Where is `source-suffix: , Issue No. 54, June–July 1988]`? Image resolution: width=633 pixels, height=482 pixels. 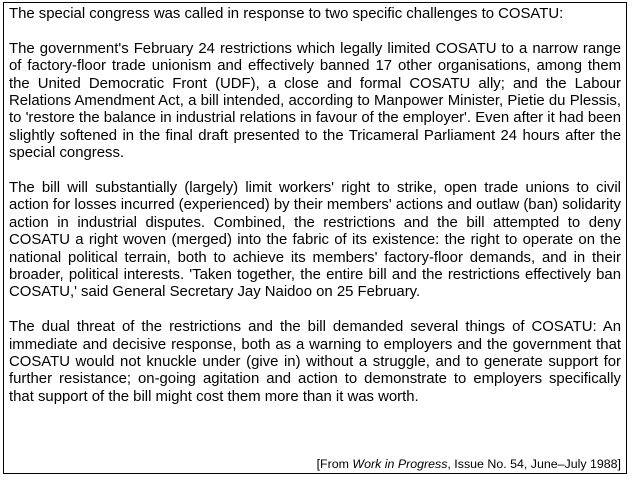 source-suffix: , Issue No. 54, June–July 1988] is located at coordinates (534, 464).